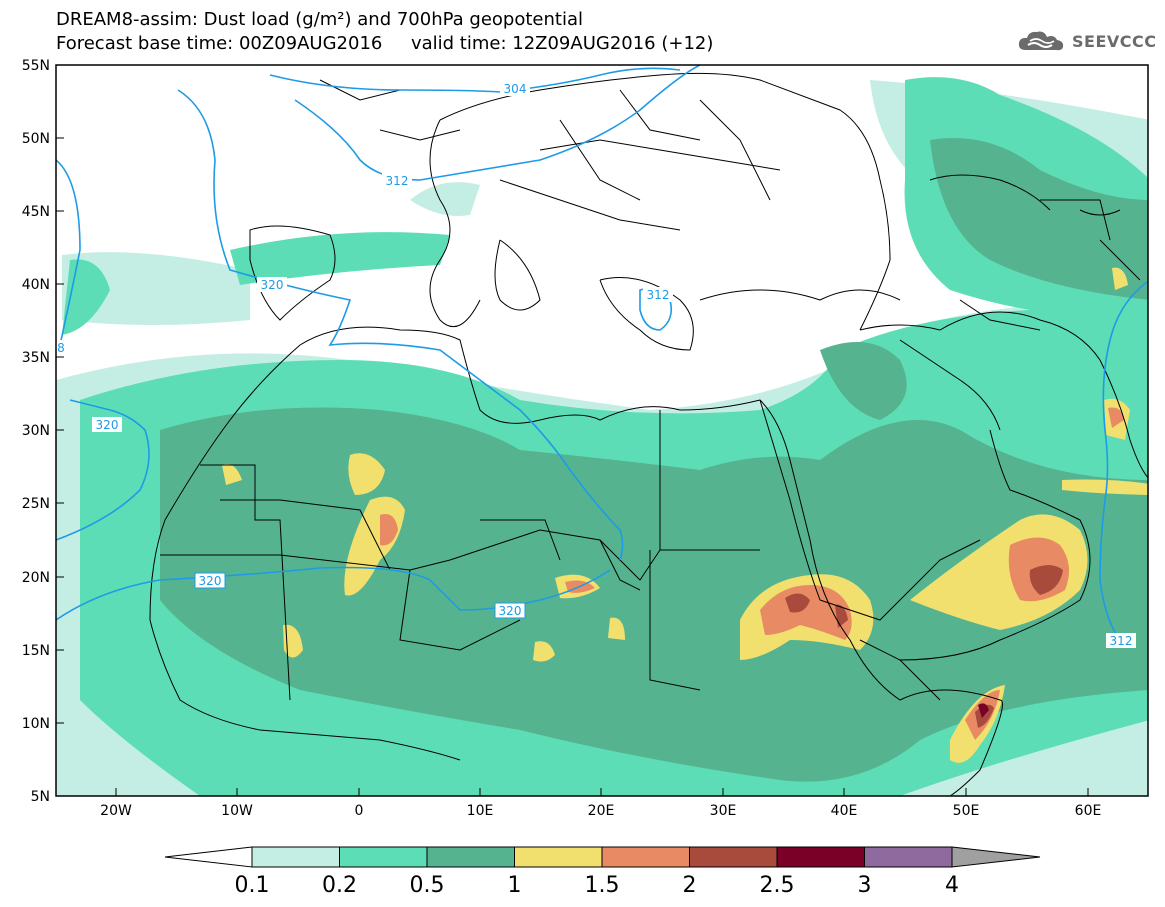 The image size is (1165, 907). I want to click on lon-label: 50E, so click(966, 811).